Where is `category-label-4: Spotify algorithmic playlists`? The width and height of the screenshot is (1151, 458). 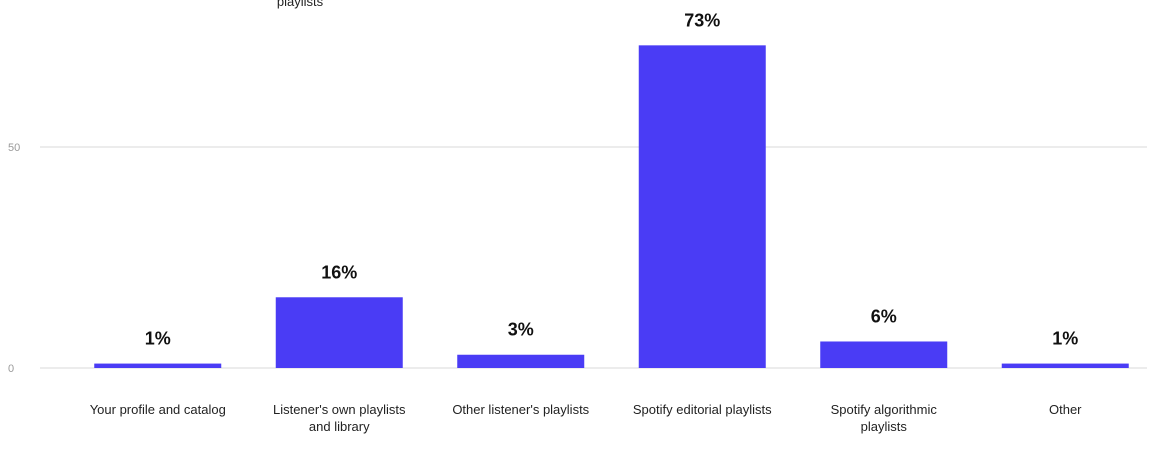 category-label-4: Spotify algorithmic playlists is located at coordinates (883, 418).